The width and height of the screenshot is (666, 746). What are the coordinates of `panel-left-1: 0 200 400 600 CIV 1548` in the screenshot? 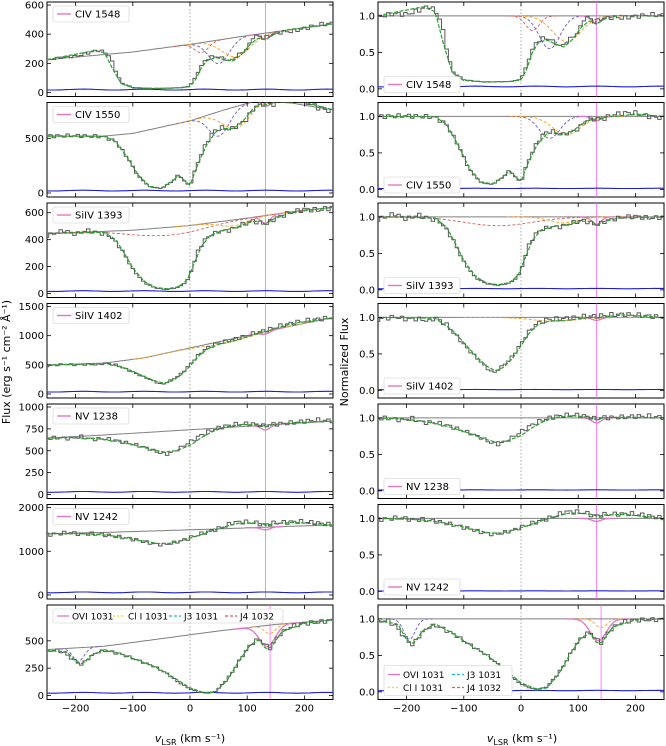 It's located at (179, 50).